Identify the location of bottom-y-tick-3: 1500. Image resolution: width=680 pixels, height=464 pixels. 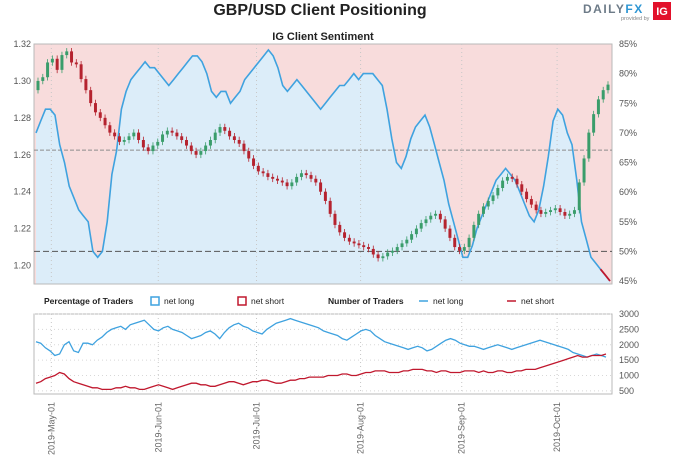
(629, 360).